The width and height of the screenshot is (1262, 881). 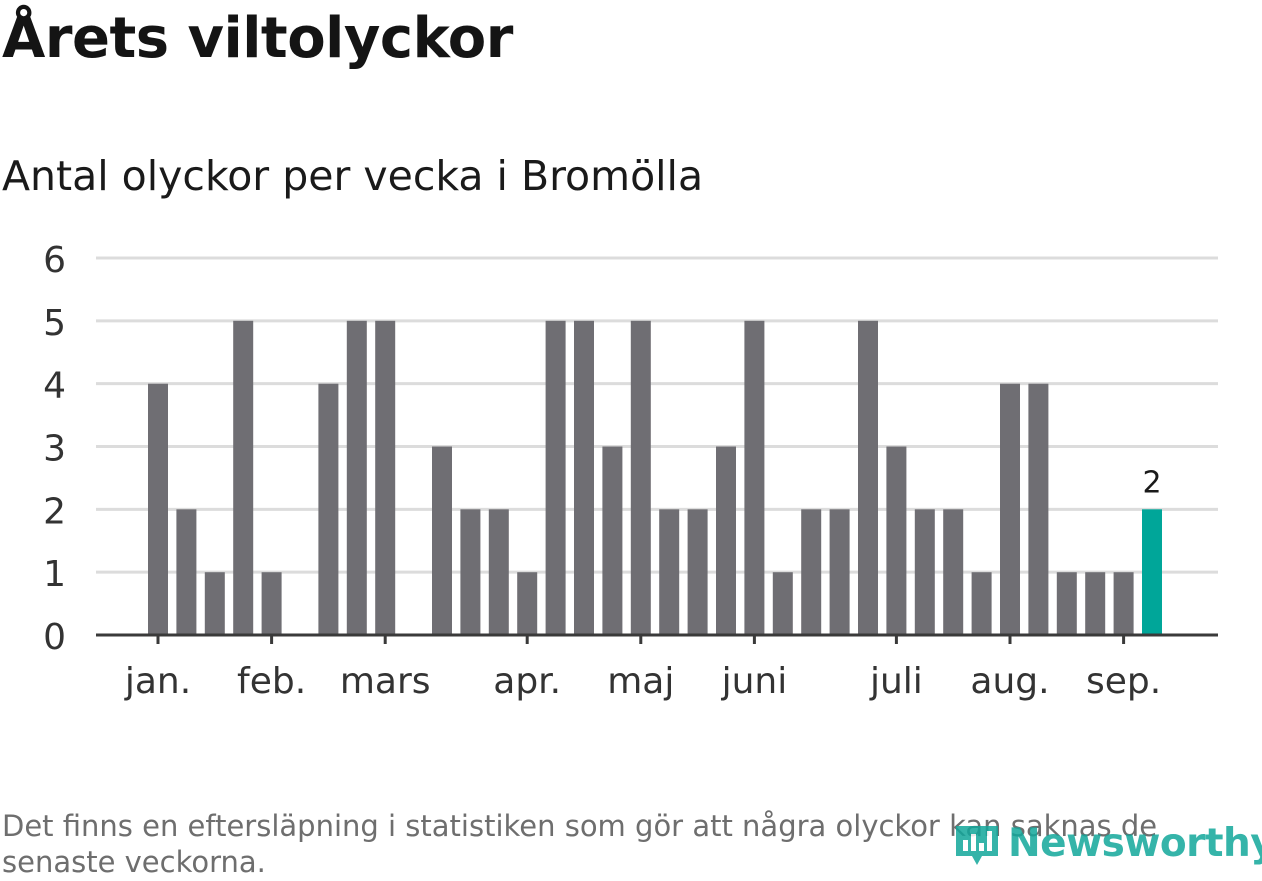 What do you see at coordinates (1135, 843) in the screenshot?
I see `logo-text: Newsworthy` at bounding box center [1135, 843].